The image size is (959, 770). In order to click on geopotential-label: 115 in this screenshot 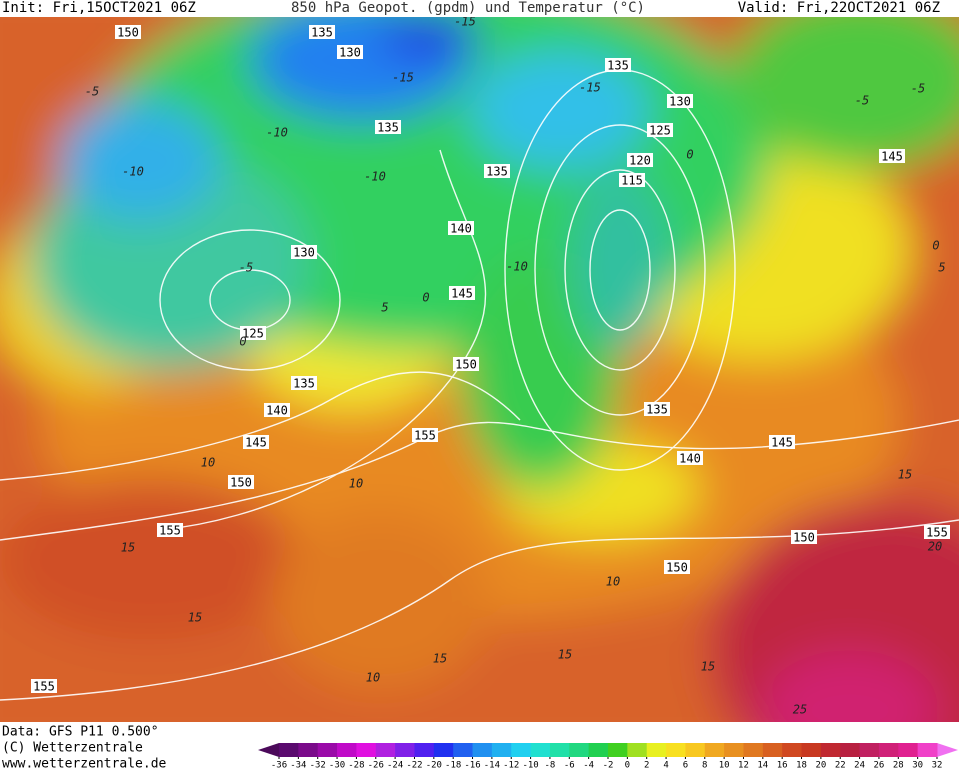, I will do `click(632, 181)`.